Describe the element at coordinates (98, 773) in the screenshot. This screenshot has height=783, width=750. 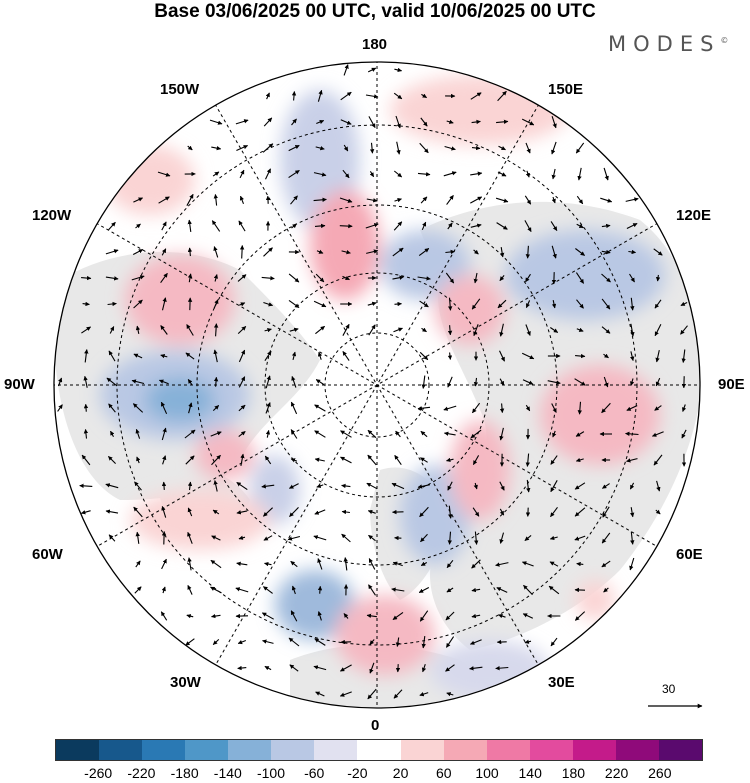
I see `colorbar-tick-label: -260` at that location.